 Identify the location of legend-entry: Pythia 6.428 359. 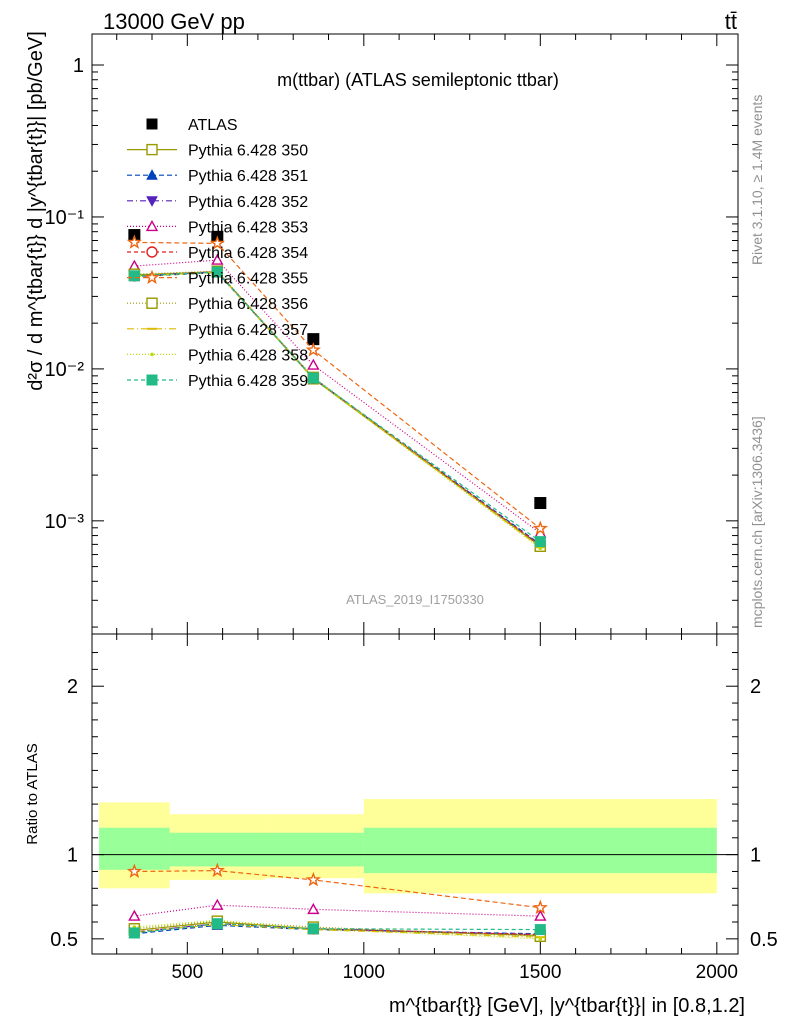
(217, 381).